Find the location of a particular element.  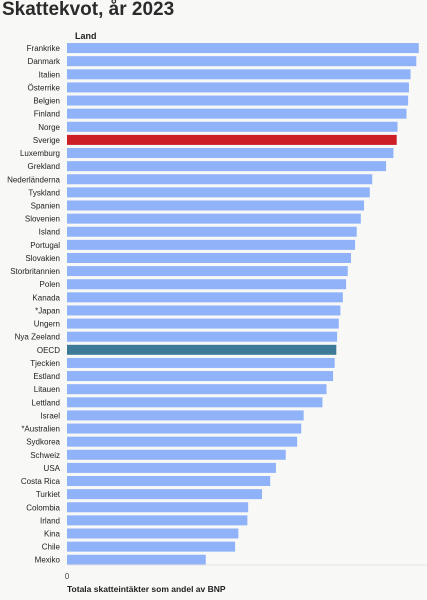

category-label: OECD is located at coordinates (48, 350).